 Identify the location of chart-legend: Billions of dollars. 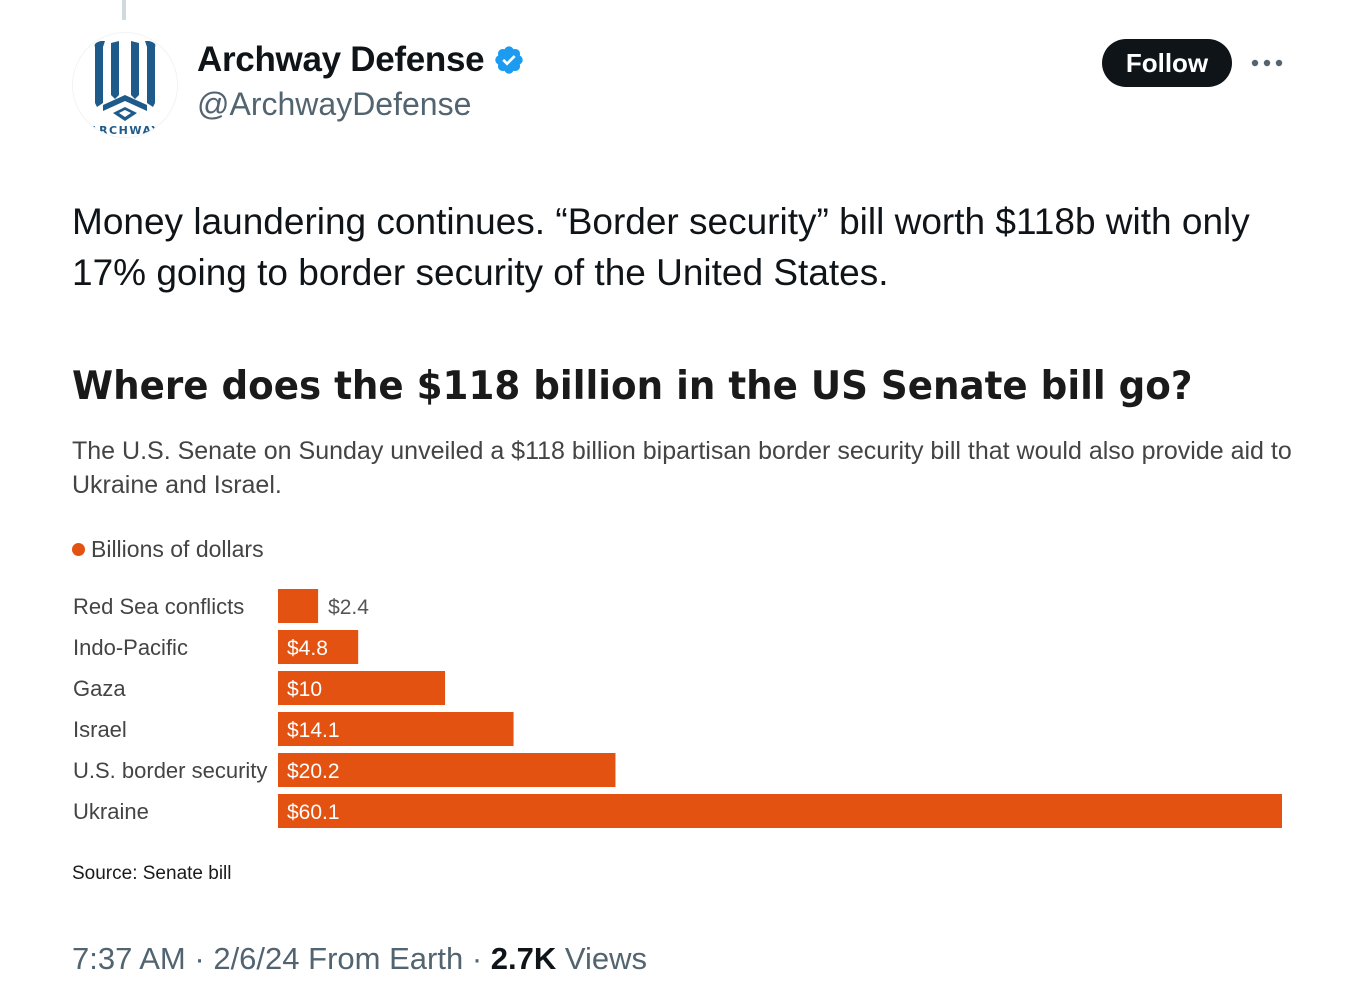
(168, 549).